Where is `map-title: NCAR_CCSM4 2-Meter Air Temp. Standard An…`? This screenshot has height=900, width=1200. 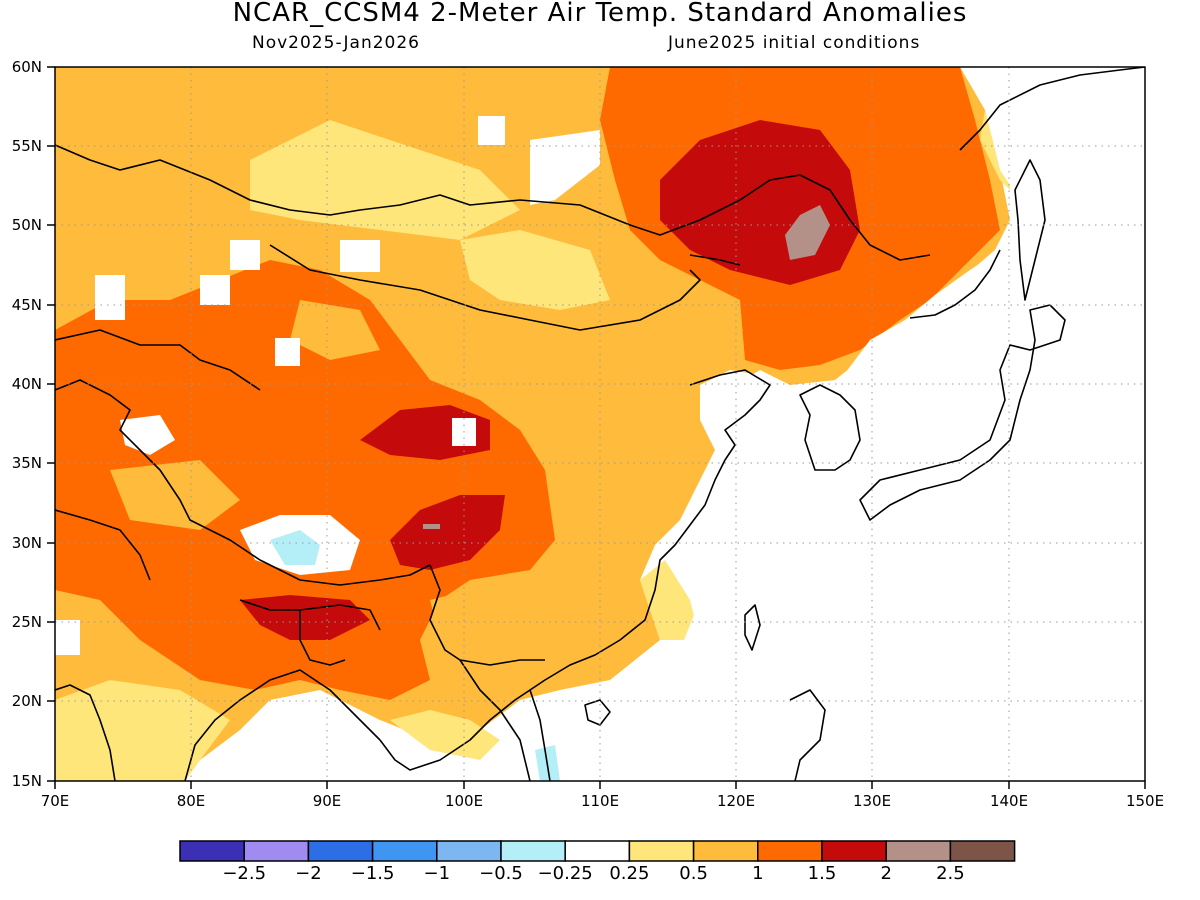
map-title: NCAR_CCSM4 2-Meter Air Temp. Standard An… is located at coordinates (600, 14).